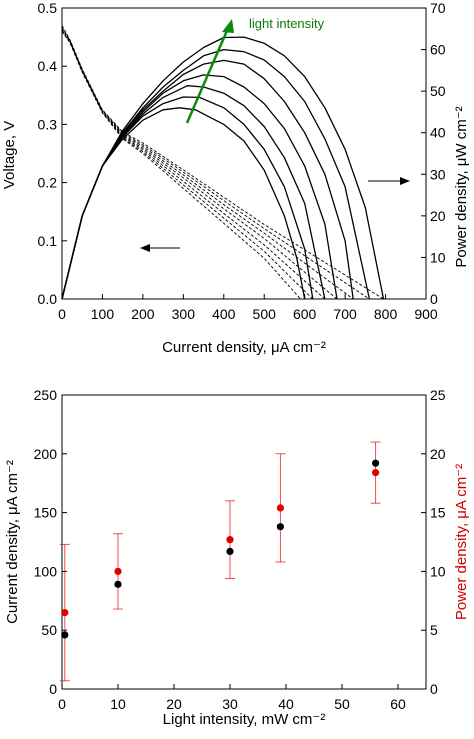  What do you see at coordinates (342, 704) in the screenshot?
I see `bottom-x-tick-label: 50` at bounding box center [342, 704].